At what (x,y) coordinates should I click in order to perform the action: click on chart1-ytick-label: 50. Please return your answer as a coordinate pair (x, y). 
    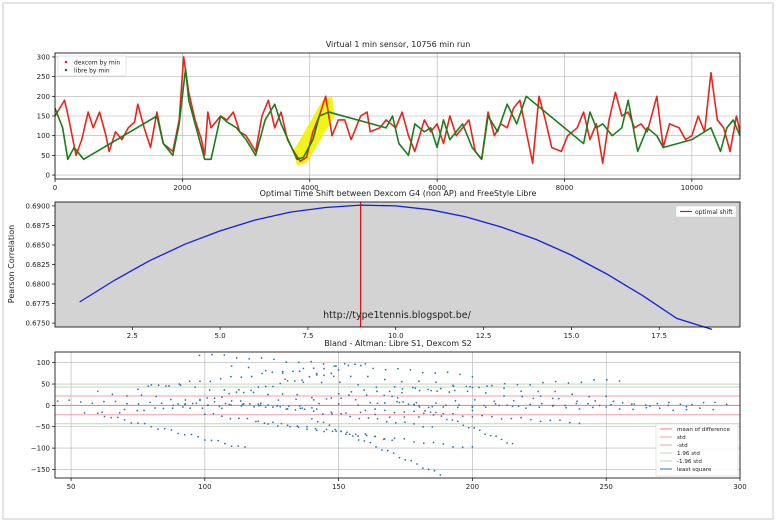
    Looking at the image, I should click on (45, 156).